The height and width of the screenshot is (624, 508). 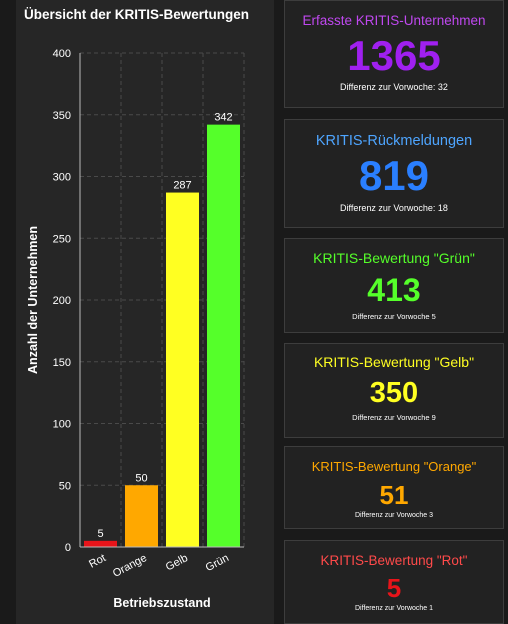 I want to click on card-title: KRITIS-Bewertung "Gelb", so click(x=394, y=362).